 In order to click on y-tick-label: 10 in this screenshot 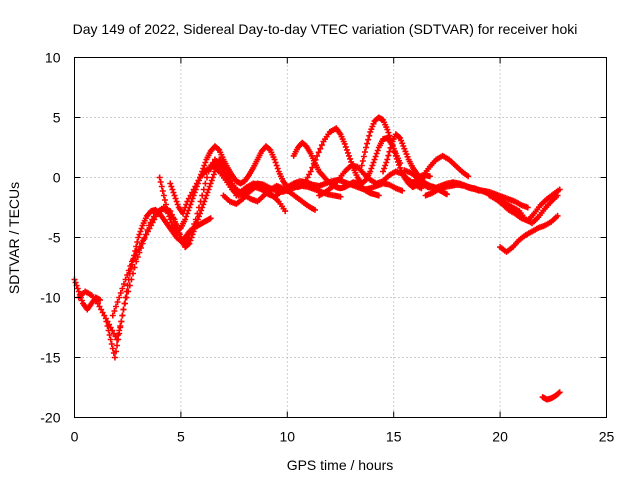, I will do `click(53, 58)`.